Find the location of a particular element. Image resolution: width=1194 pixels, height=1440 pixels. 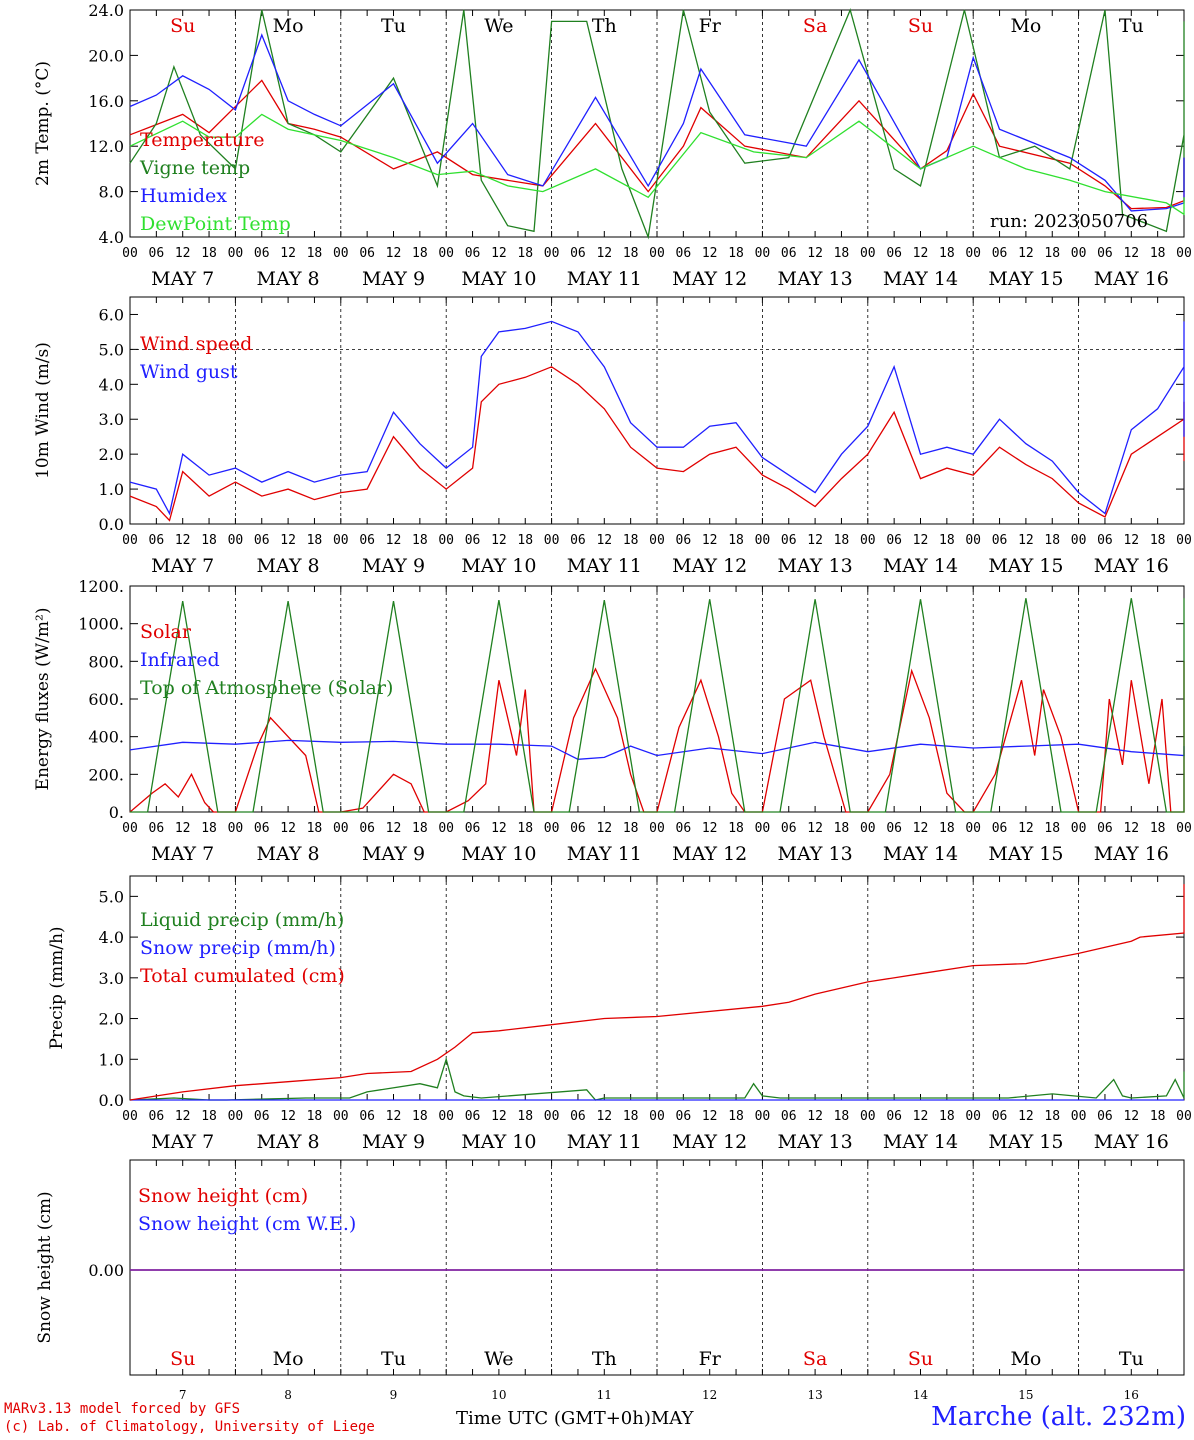

legend-entry: Wind gust is located at coordinates (189, 372).